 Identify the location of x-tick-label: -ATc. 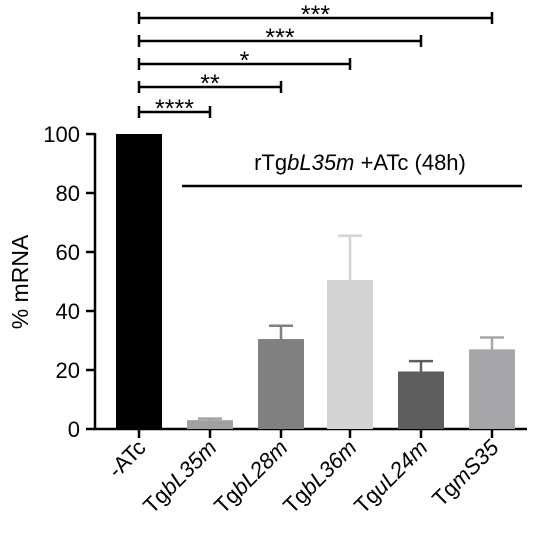
(127, 459).